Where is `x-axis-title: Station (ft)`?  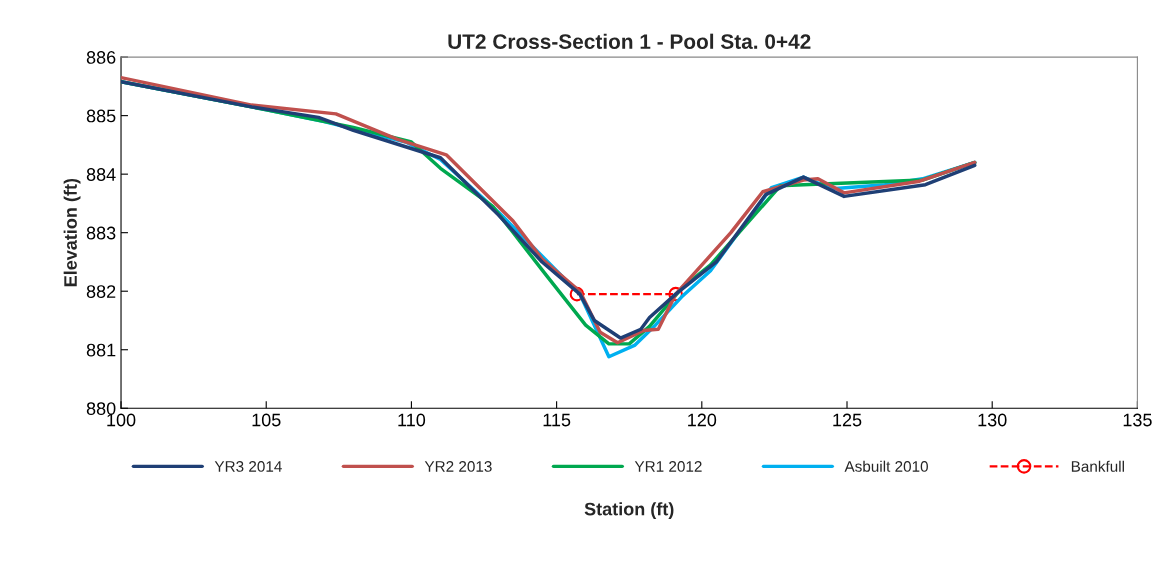
x-axis-title: Station (ft) is located at coordinates (629, 511).